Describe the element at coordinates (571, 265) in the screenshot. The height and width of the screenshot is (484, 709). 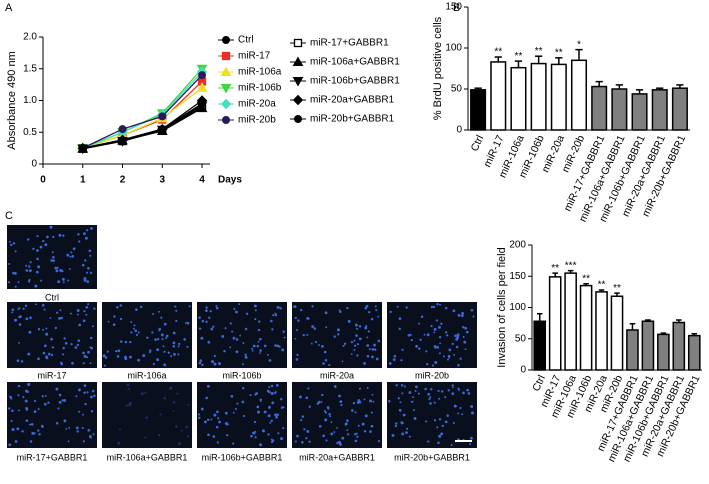
I see `significance: ***` at that location.